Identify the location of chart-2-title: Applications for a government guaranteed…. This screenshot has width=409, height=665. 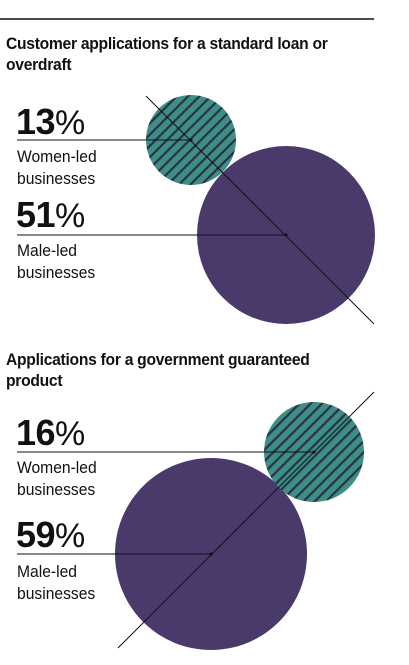
(158, 370).